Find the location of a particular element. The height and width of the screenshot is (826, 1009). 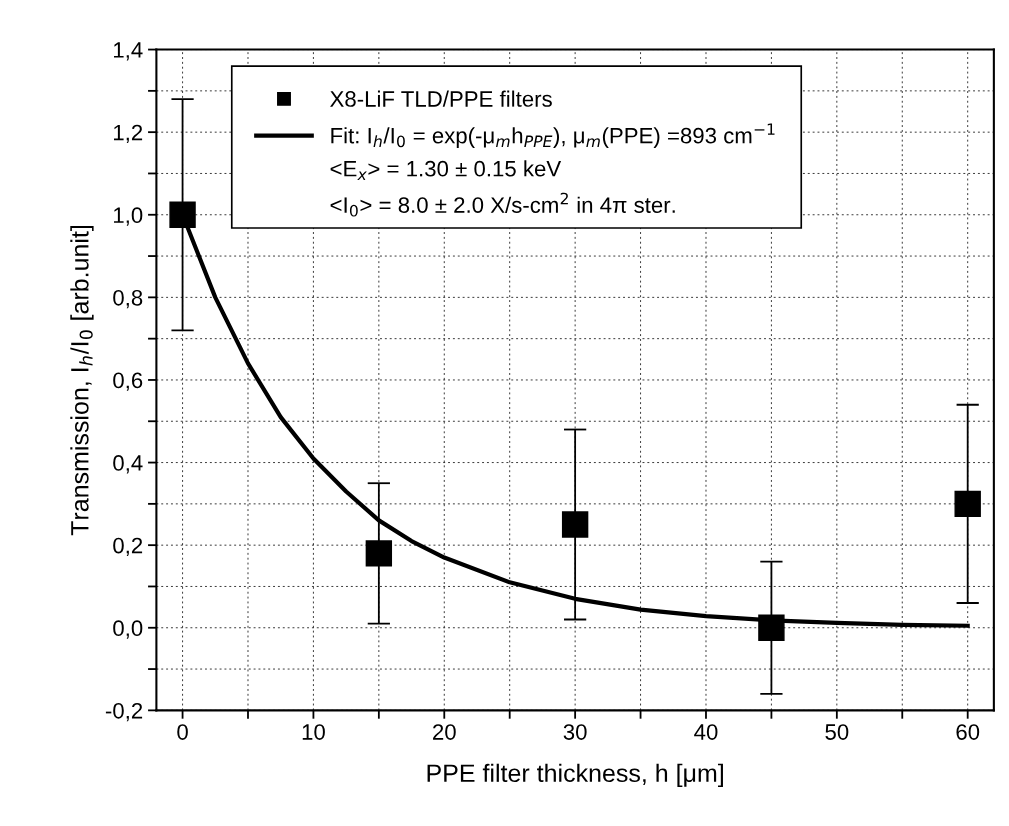

y-tick-label: -0,2 is located at coordinates (124, 712).